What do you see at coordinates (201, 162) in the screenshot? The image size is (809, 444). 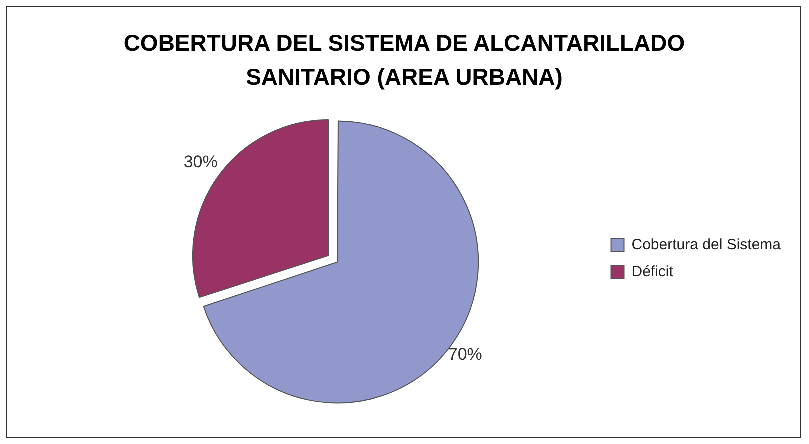 I see `data-label: 30%` at bounding box center [201, 162].